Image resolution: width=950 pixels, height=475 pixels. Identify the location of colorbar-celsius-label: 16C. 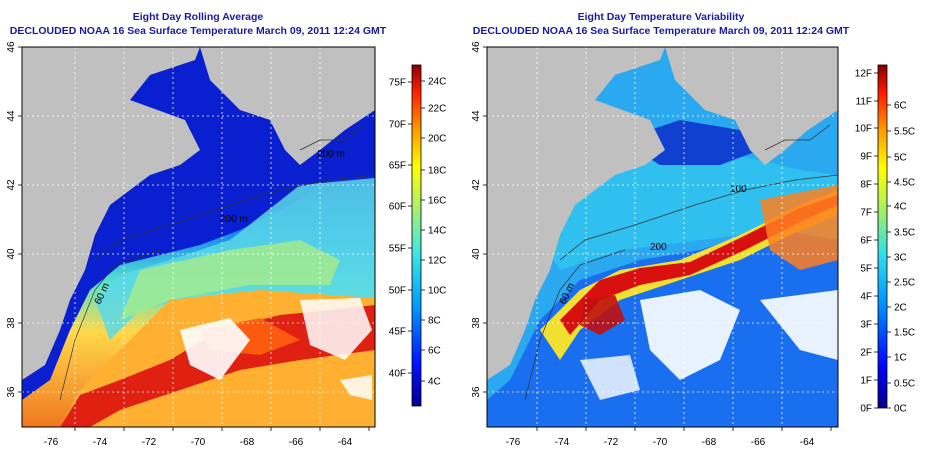
(437, 201).